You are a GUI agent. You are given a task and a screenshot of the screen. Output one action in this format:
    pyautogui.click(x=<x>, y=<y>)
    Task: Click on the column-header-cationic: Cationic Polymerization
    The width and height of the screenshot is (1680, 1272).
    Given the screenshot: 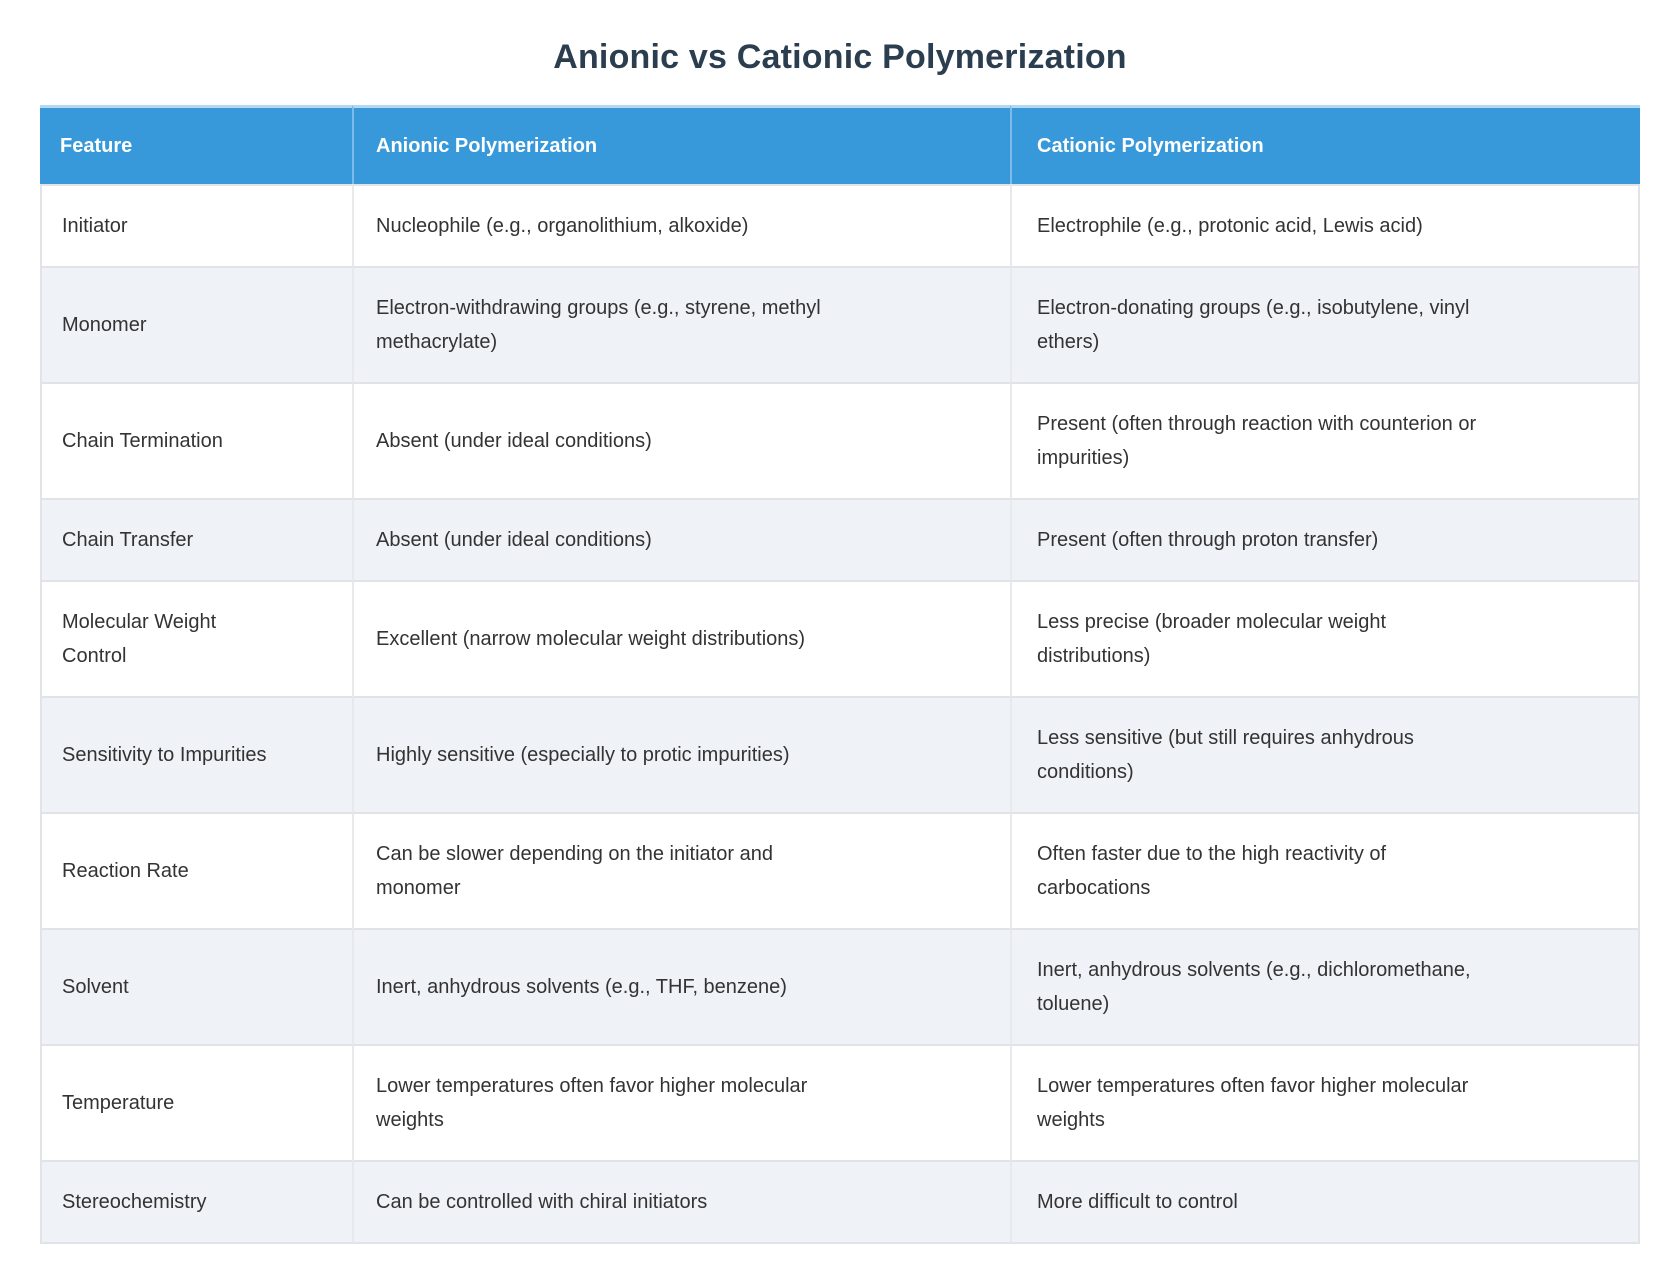 What is the action you would take?
    pyautogui.click(x=1325, y=144)
    